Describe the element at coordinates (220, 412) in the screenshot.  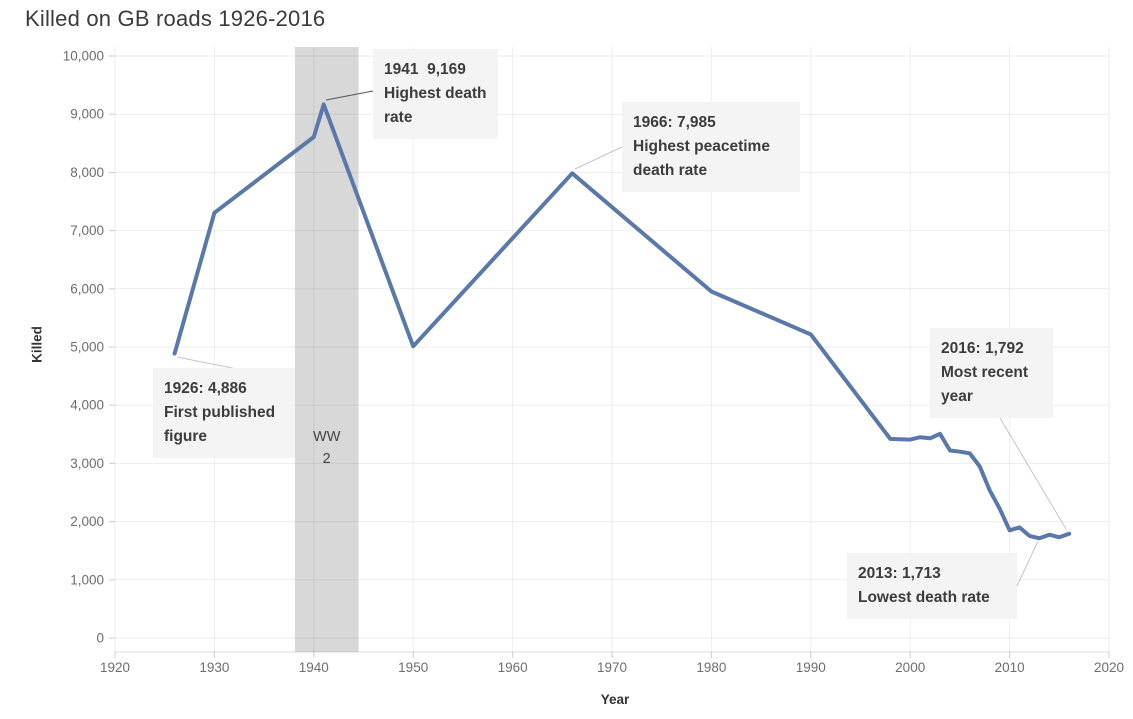
I see `annotation-1926-text: First published` at that location.